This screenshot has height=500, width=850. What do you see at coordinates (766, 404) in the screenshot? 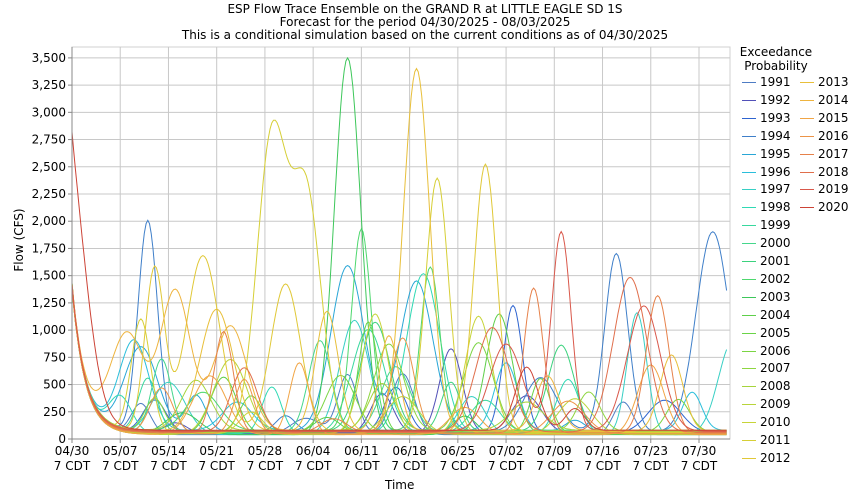
I see `legend-item: 2009` at bounding box center [766, 404].